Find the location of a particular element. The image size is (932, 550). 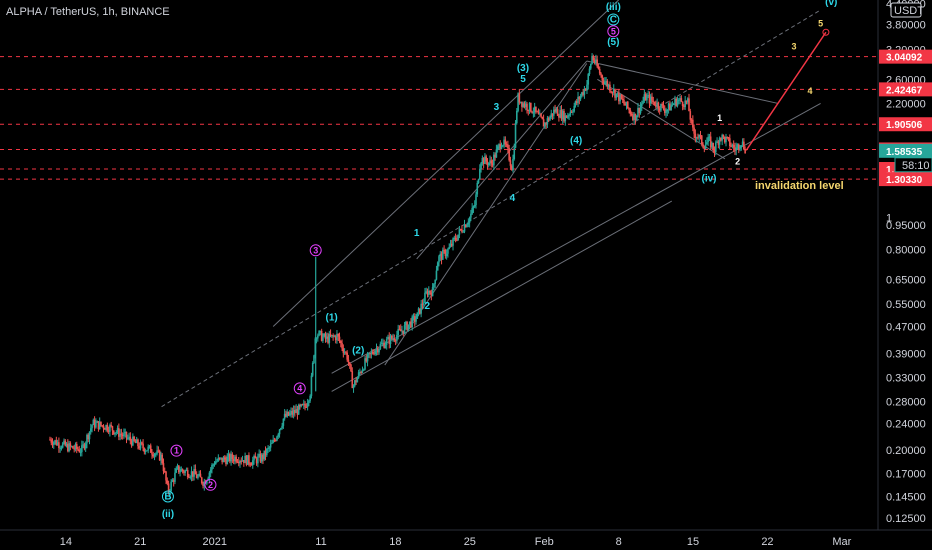

wave-label-6: 3 is located at coordinates (497, 107).